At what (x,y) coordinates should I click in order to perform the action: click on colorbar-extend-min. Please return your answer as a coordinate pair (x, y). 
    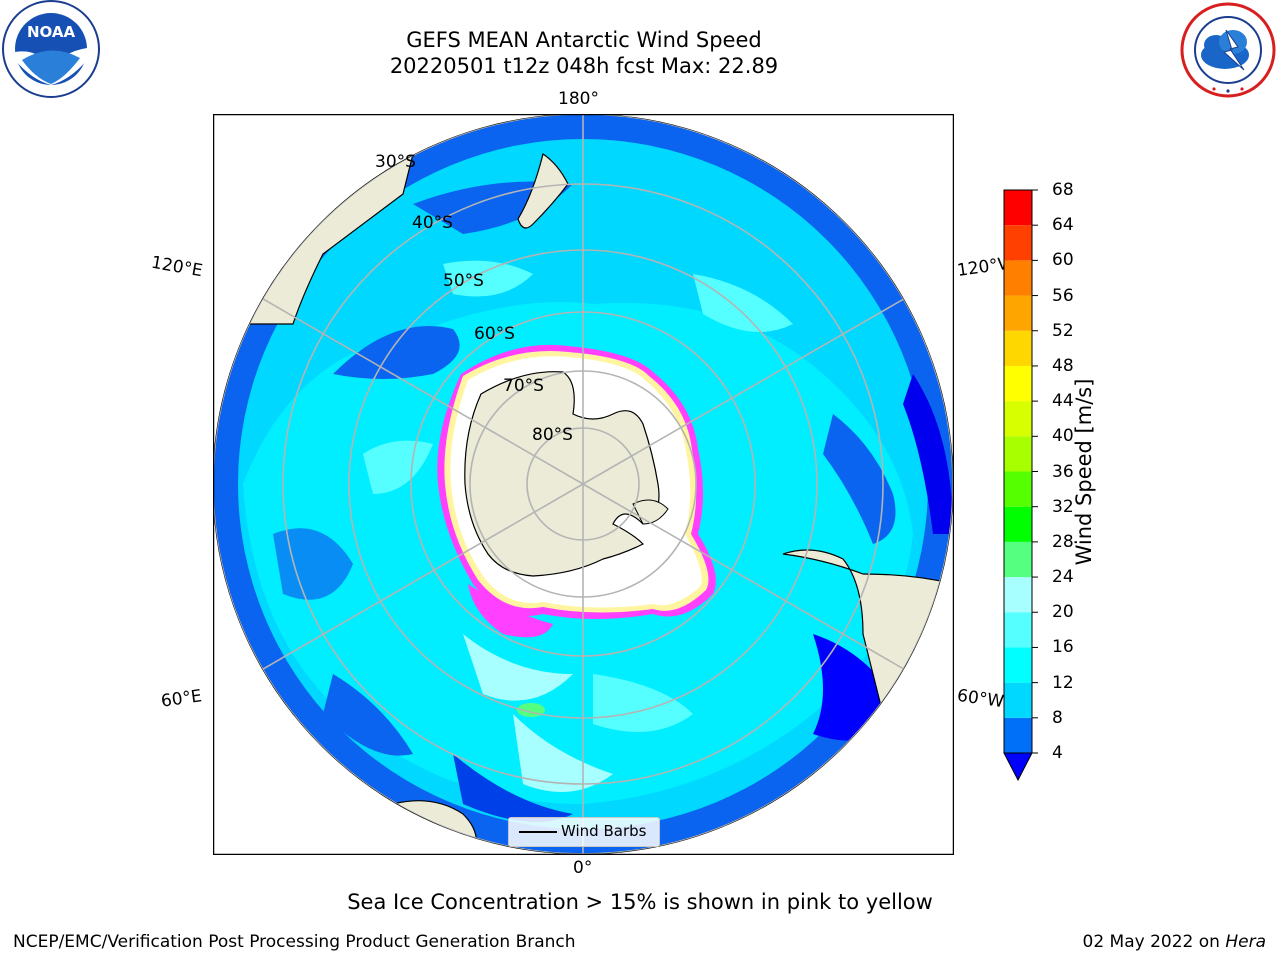
    Looking at the image, I should click on (1018, 767).